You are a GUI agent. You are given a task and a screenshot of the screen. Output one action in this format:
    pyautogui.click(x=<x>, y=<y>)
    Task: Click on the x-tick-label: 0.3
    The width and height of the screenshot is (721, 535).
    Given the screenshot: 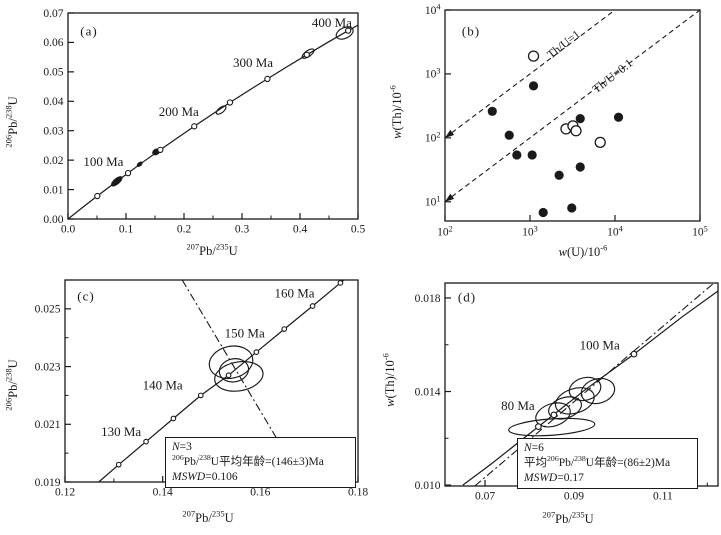 What is the action you would take?
    pyautogui.click(x=242, y=230)
    